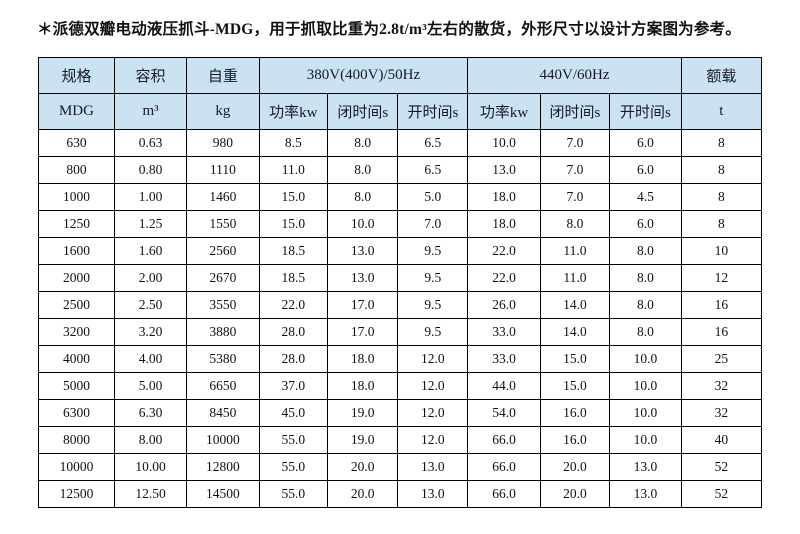 Image resolution: width=800 pixels, height=534 pixels. What do you see at coordinates (150, 332) in the screenshot?
I see `table-cell: 3.20` at bounding box center [150, 332].